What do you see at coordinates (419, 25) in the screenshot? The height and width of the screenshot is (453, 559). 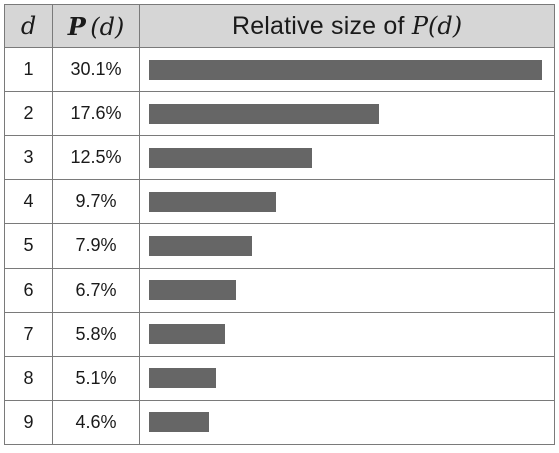 I see `header-rel-letter: P` at bounding box center [419, 25].